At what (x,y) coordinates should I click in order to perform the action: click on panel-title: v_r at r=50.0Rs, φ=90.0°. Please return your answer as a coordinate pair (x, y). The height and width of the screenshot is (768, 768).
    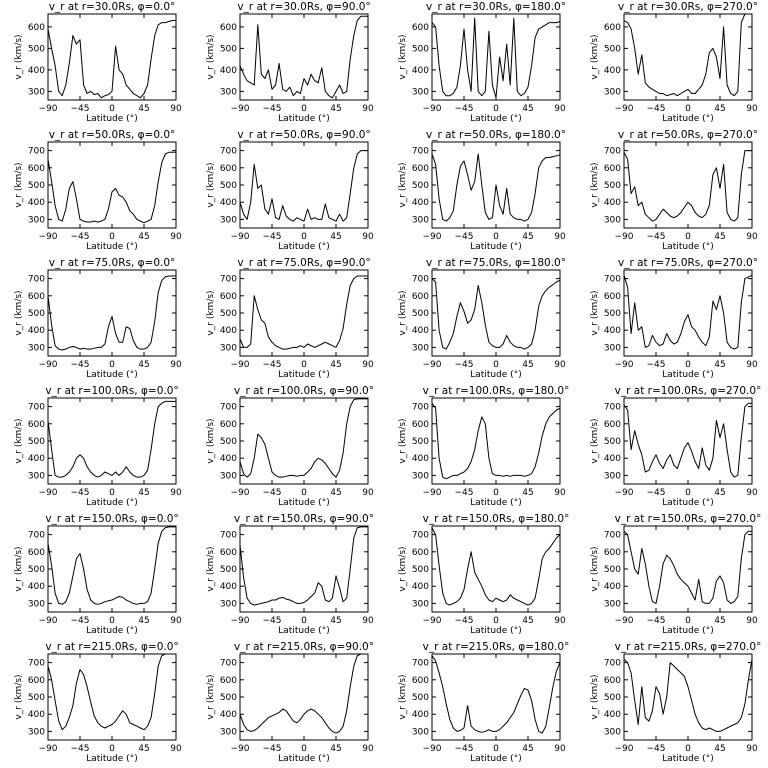
    Looking at the image, I should click on (303, 135).